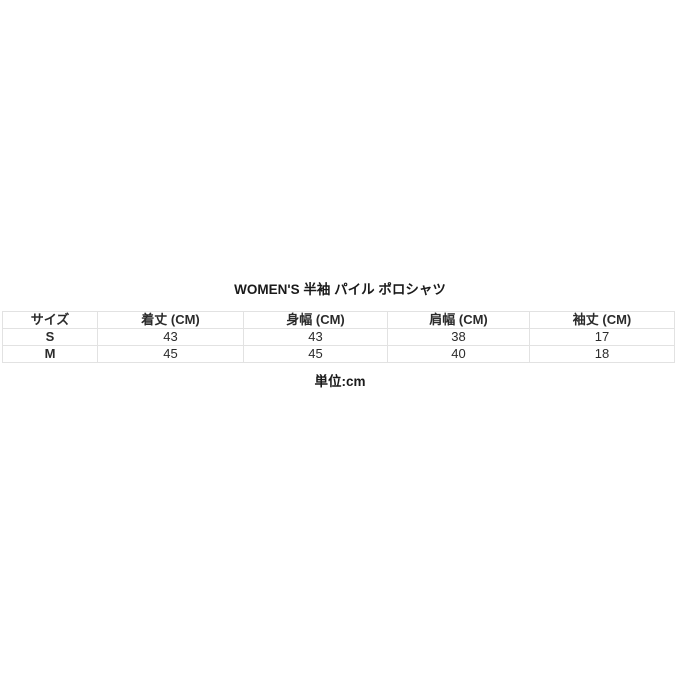  What do you see at coordinates (315, 337) in the screenshot?
I see `width-value: 43` at bounding box center [315, 337].